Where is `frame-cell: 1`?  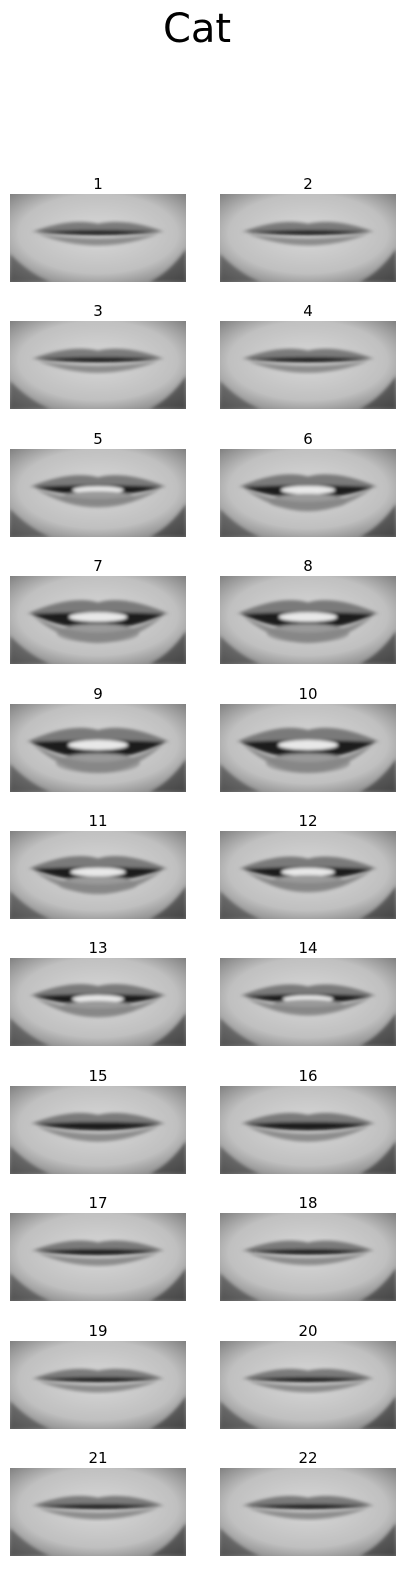
frame-cell: 1 is located at coordinates (98, 228).